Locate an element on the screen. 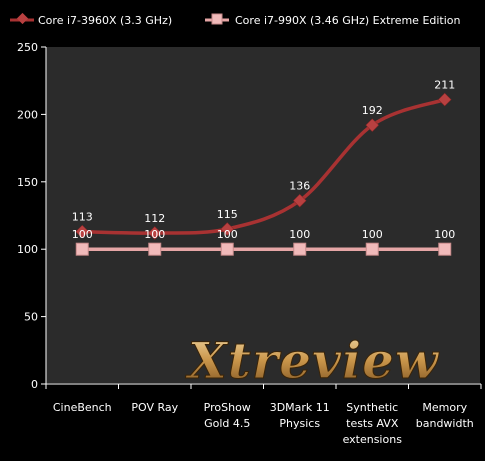  x-tick-label-line: Physics is located at coordinates (299, 423).